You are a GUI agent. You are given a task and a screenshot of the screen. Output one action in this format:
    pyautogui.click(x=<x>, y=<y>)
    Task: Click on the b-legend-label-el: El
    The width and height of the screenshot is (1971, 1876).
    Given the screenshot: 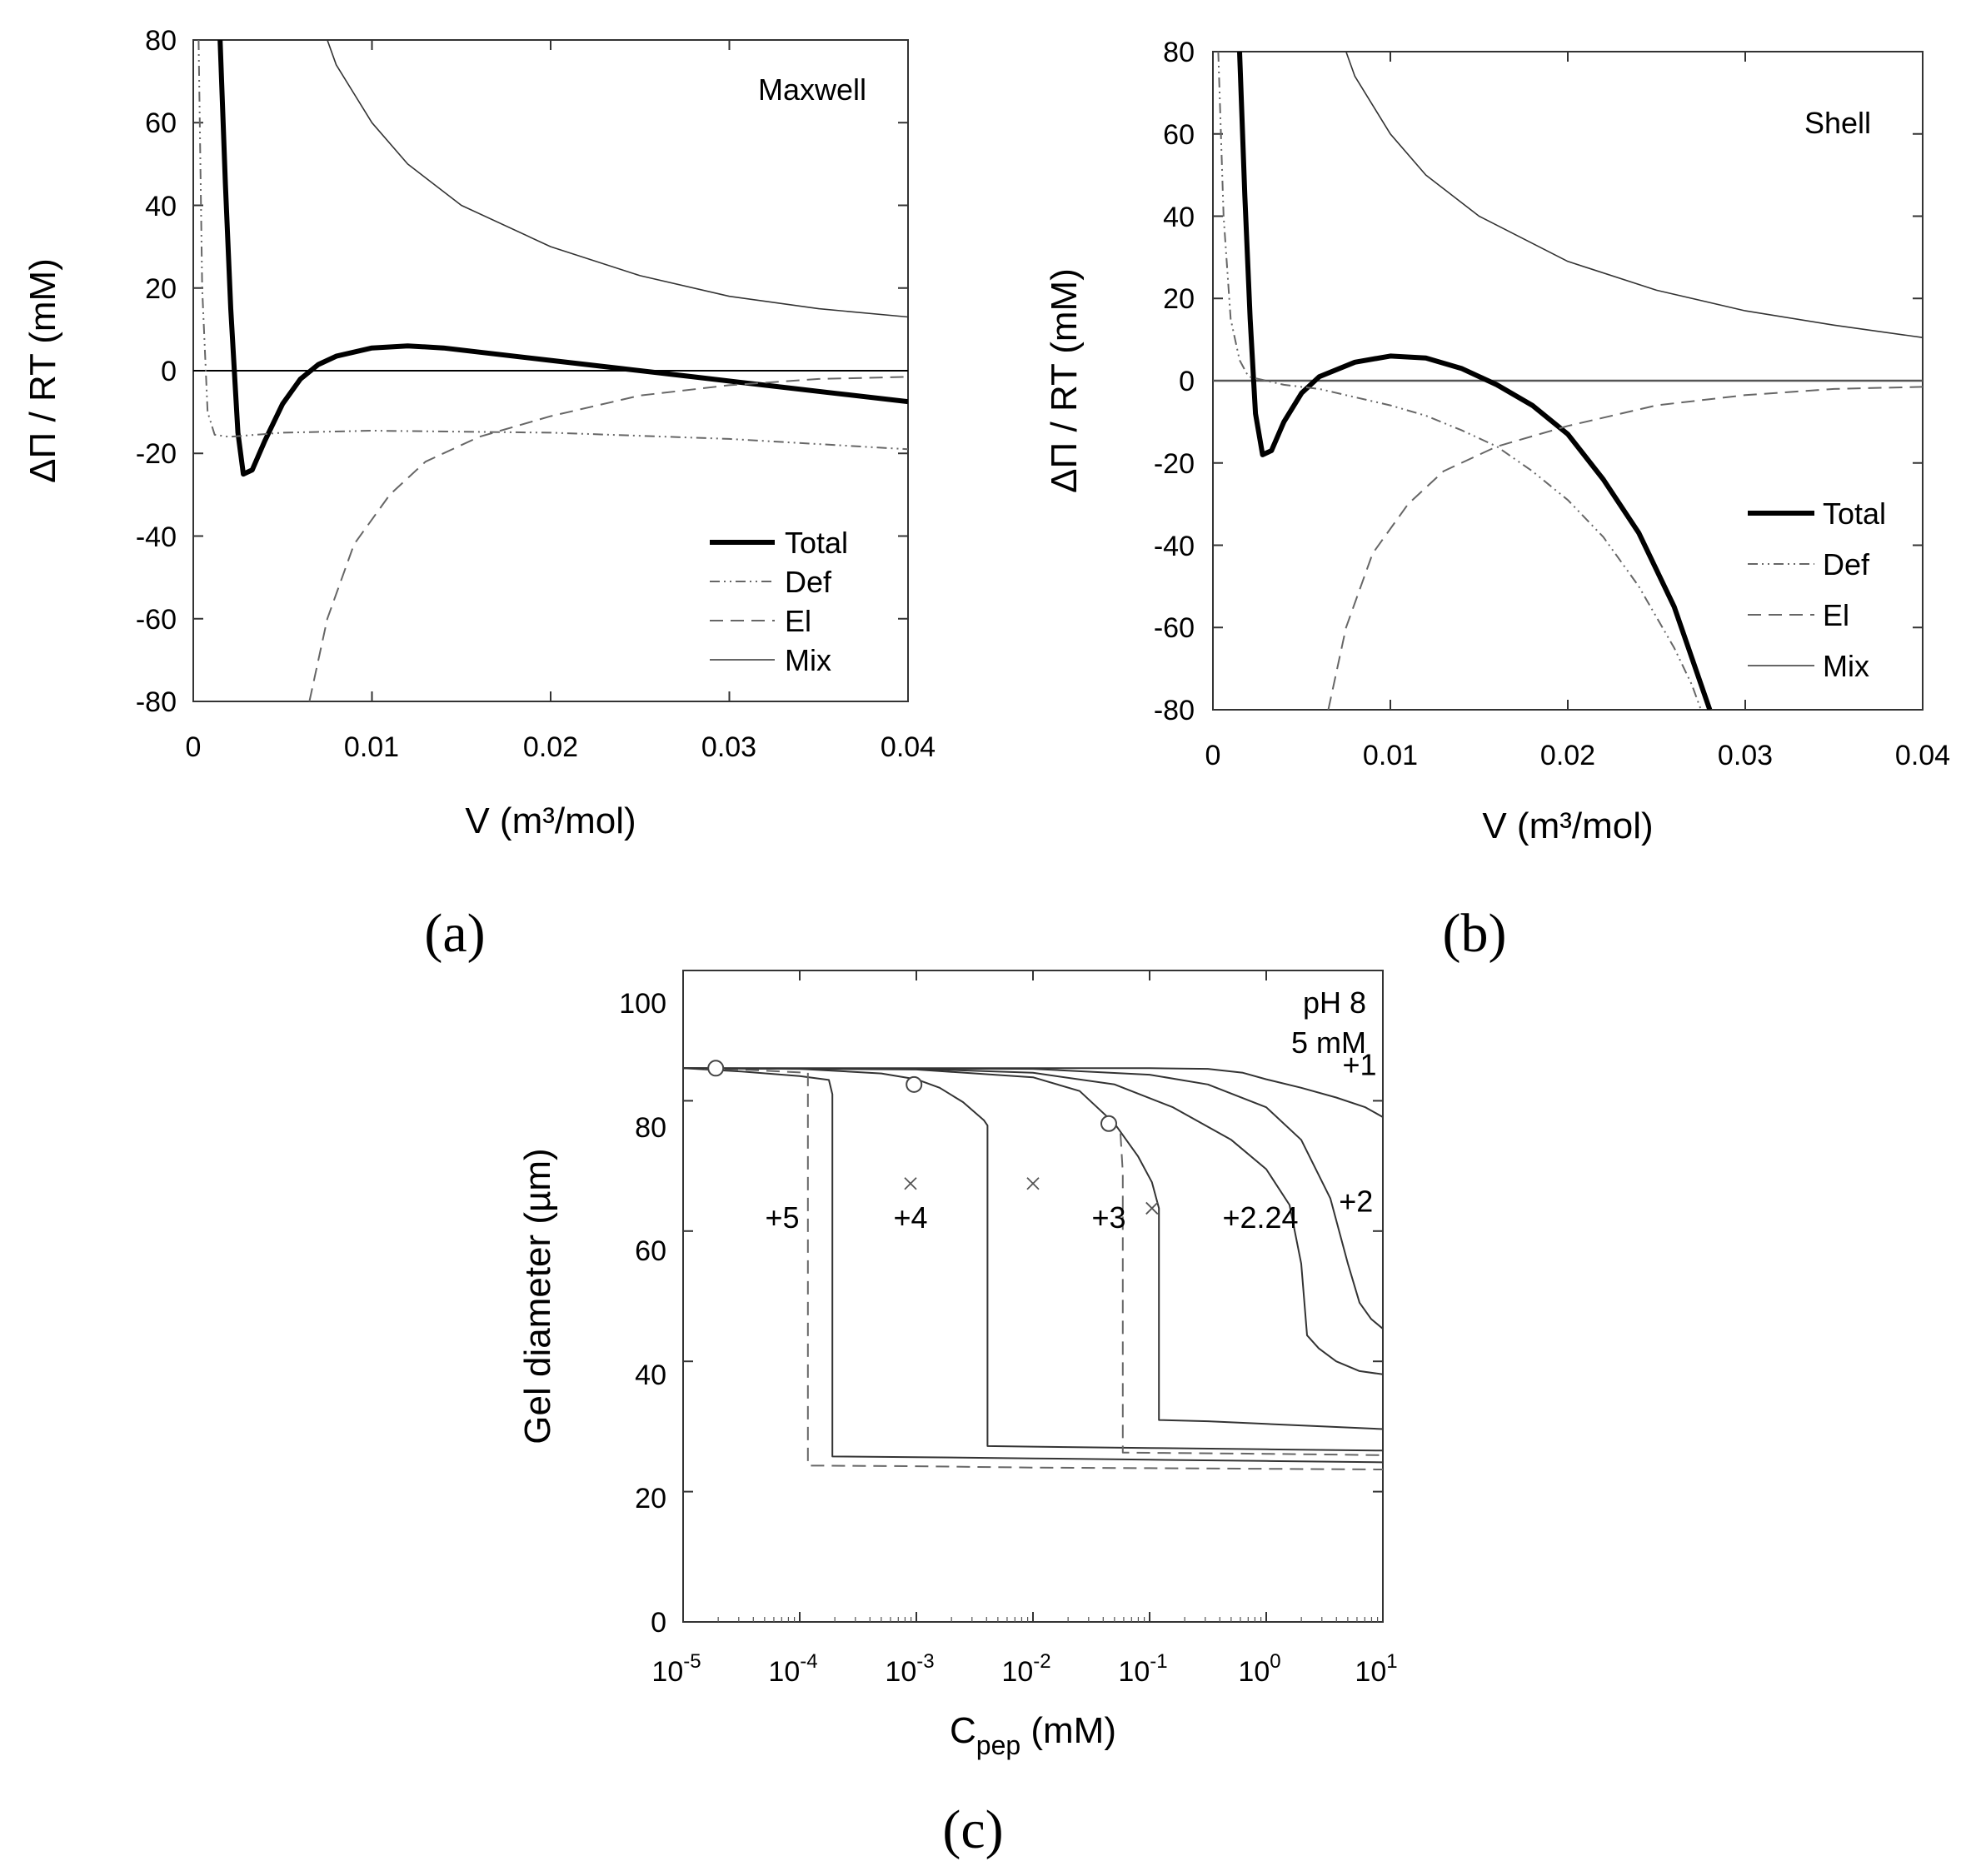 What is the action you would take?
    pyautogui.click(x=1836, y=615)
    